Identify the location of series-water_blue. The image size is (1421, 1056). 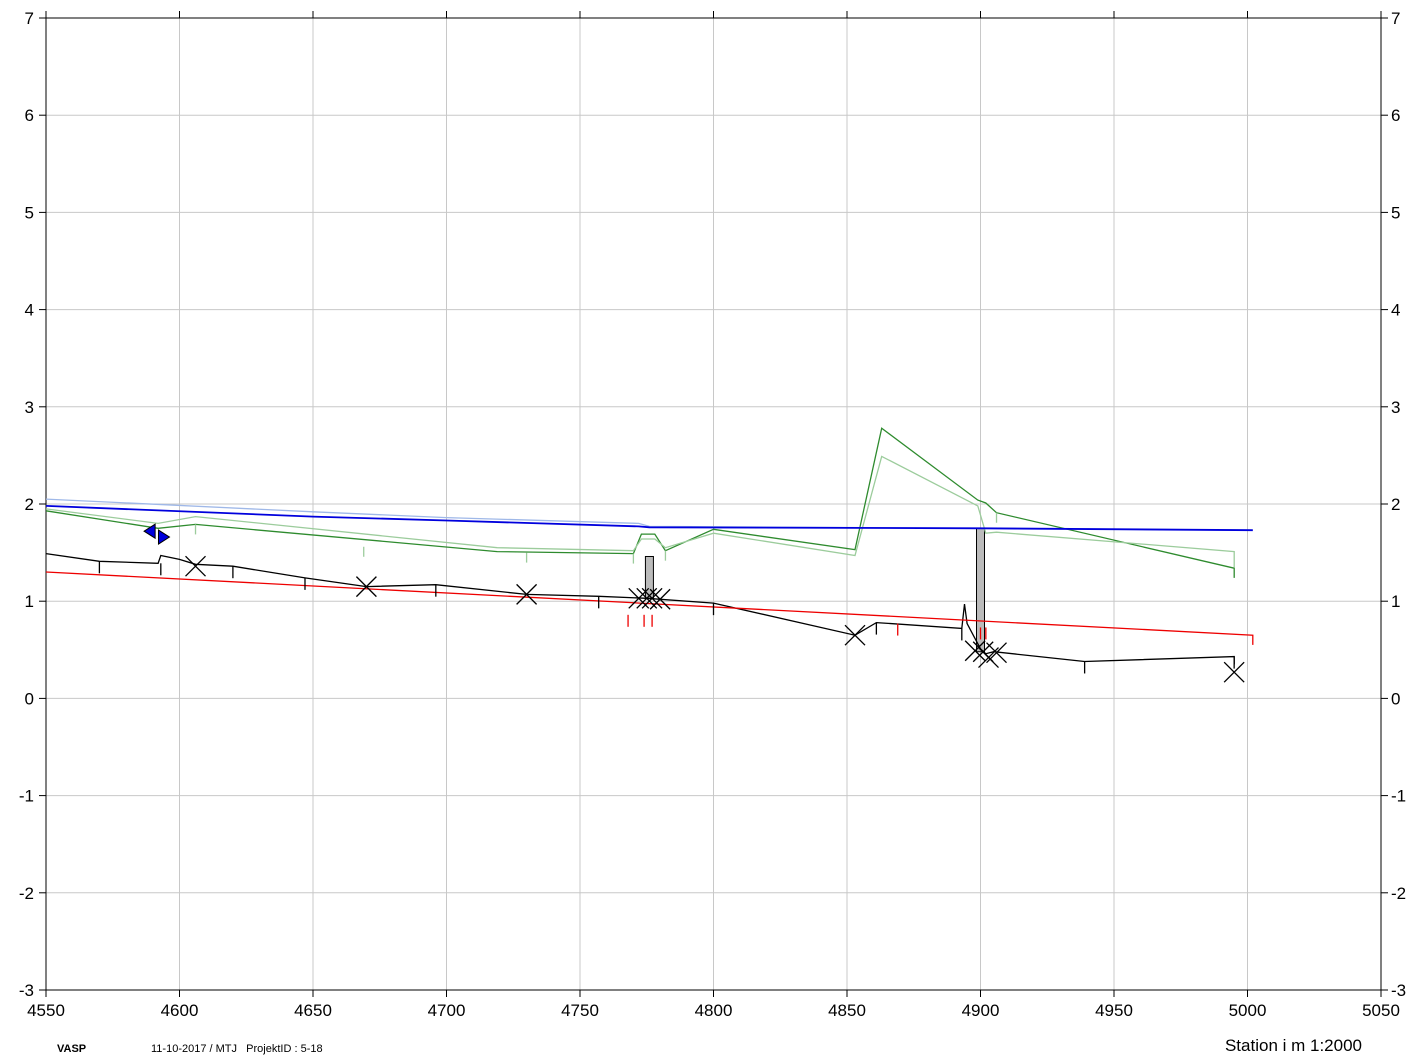
(649, 518).